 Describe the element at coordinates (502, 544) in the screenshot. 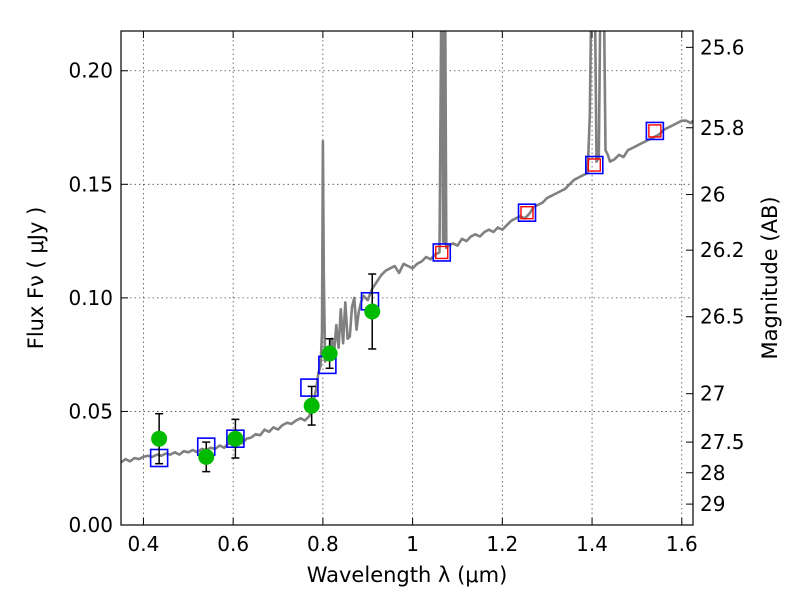

I see `x-tick-label: 1.2` at that location.